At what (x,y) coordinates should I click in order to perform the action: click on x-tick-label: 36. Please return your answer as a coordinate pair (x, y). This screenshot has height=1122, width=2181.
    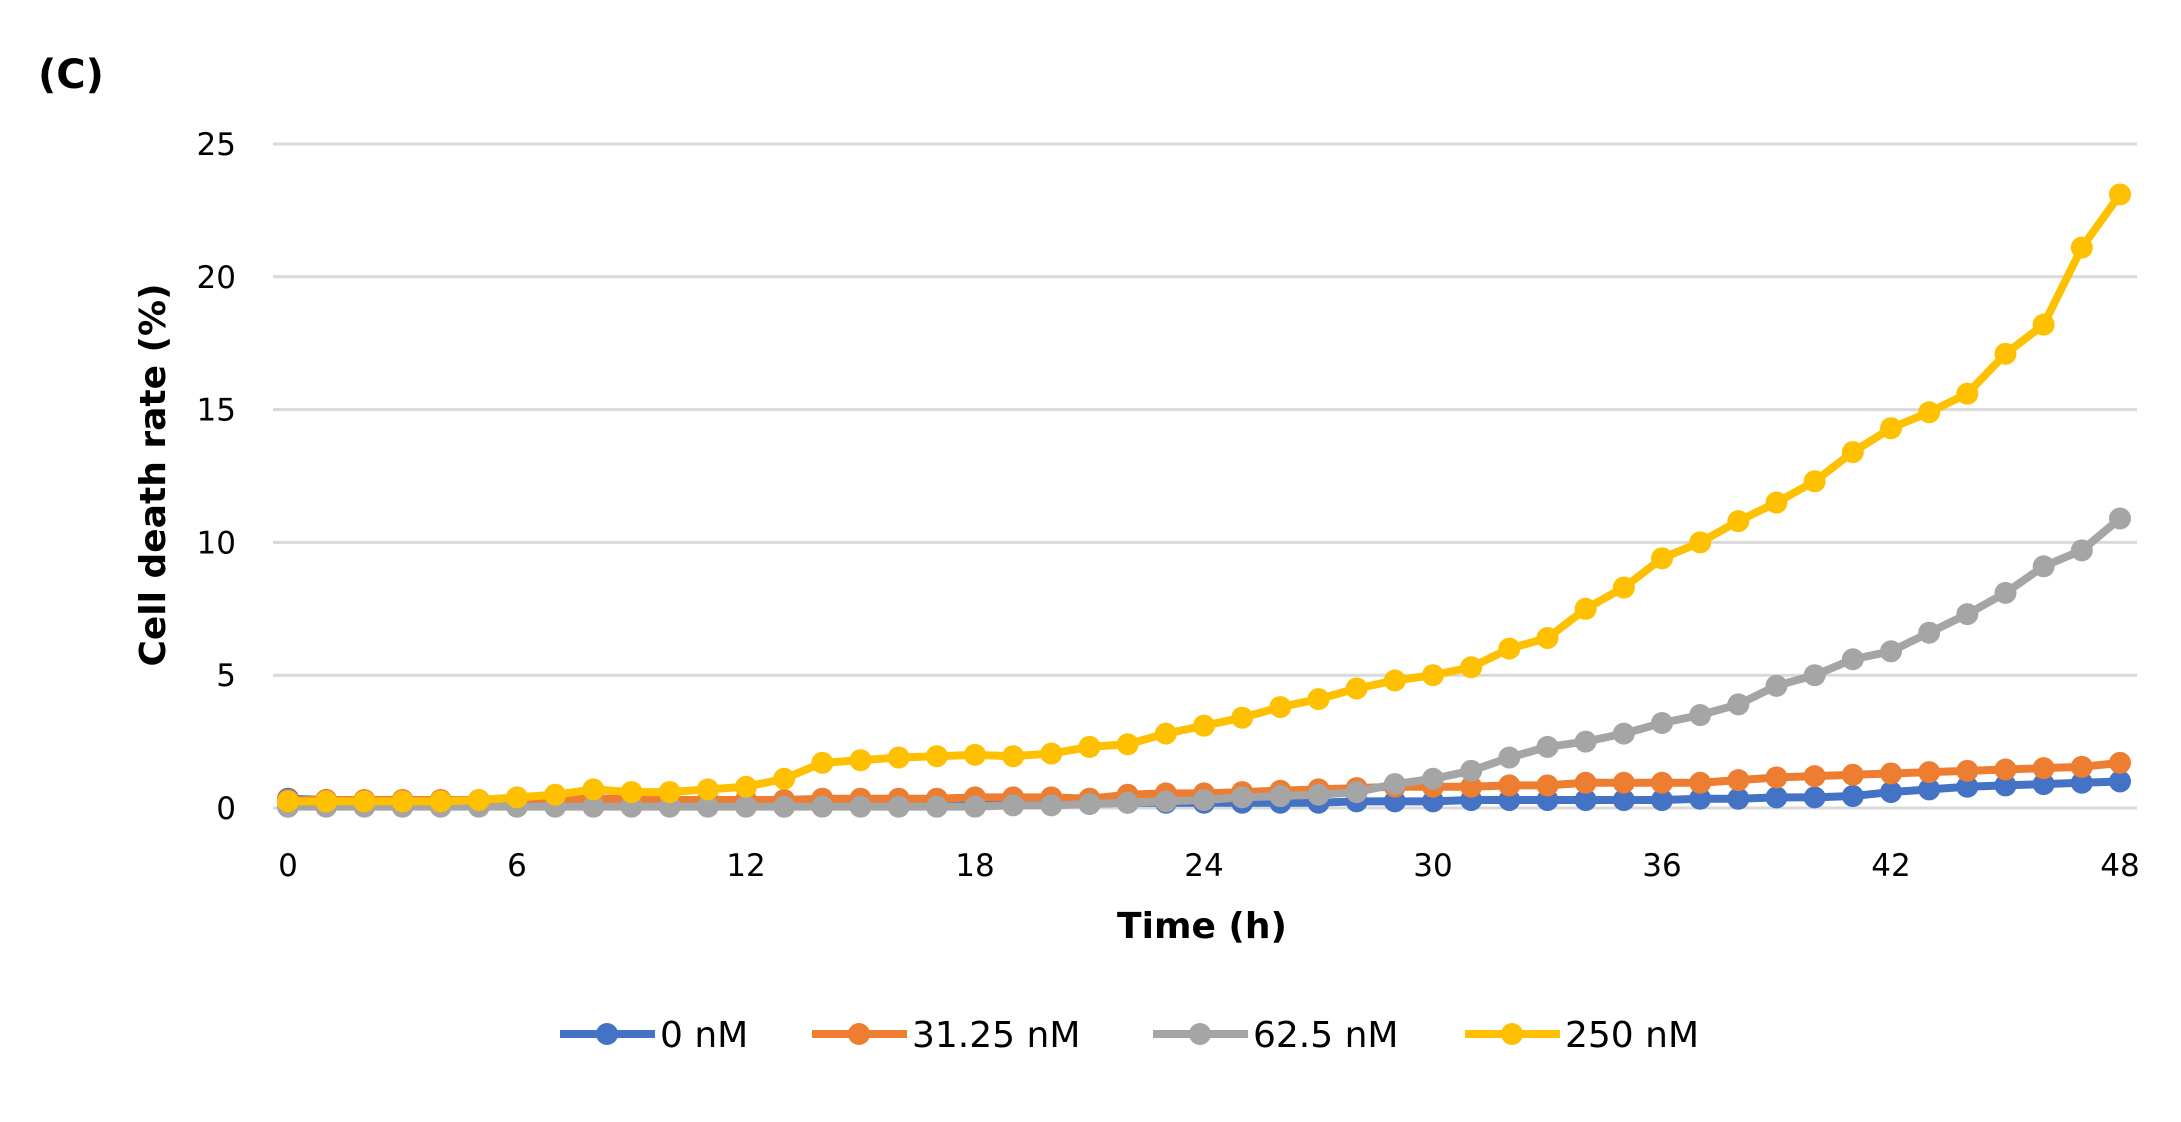
    Looking at the image, I should click on (1661, 866).